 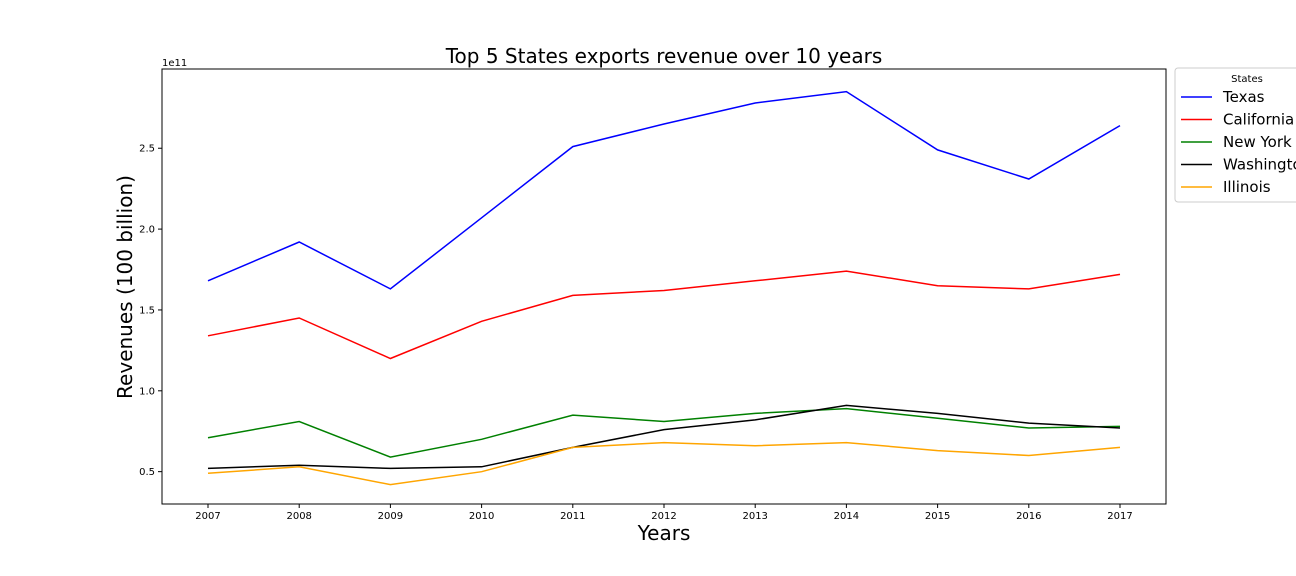 I want to click on series-line-washington, so click(x=664, y=437).